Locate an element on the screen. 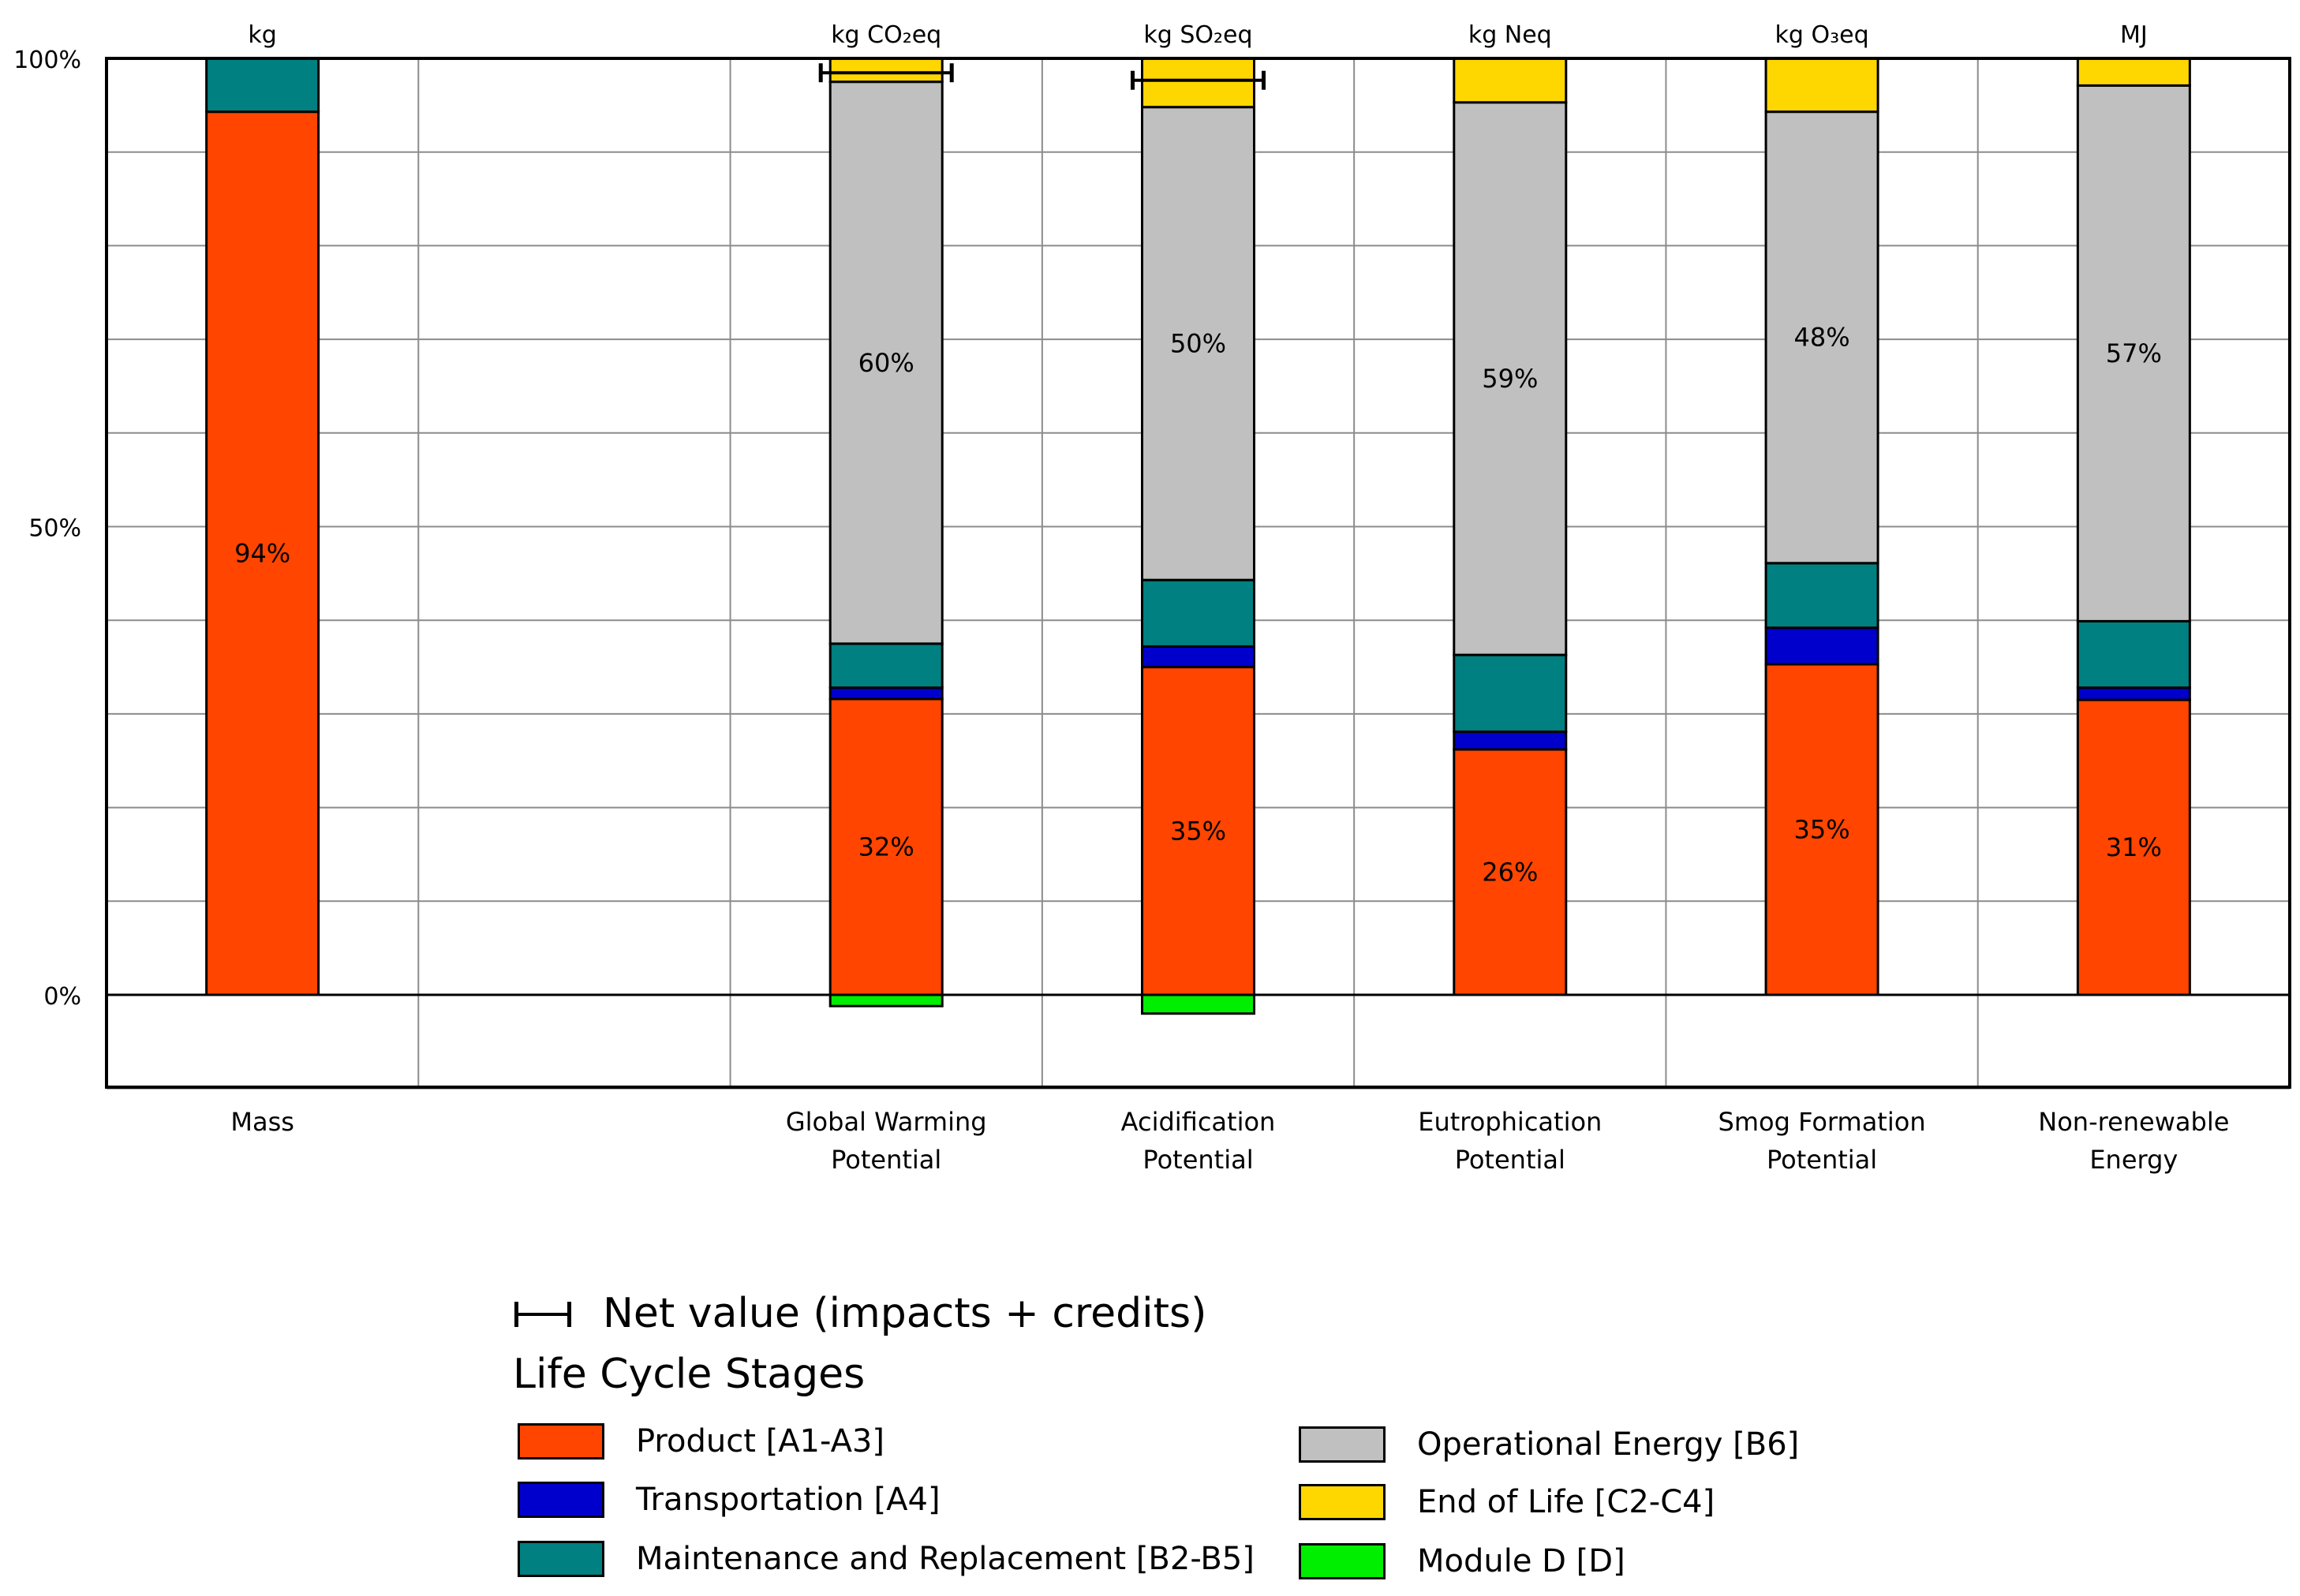  category-label-gwp: Global Warming is located at coordinates (886, 1122).